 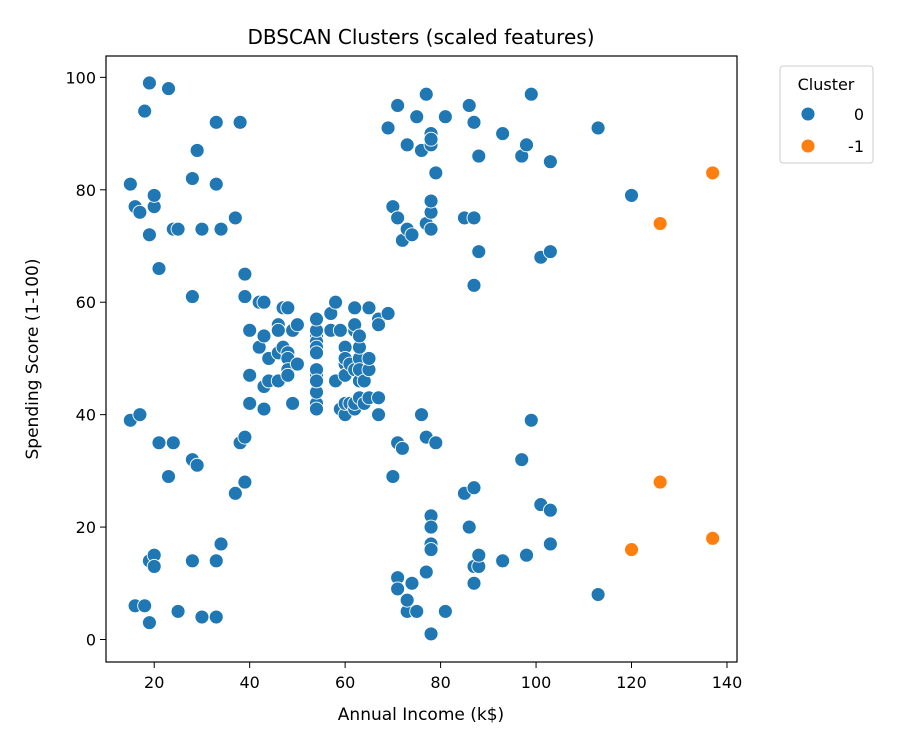 I want to click on x-tick-label: 100, so click(x=536, y=682).